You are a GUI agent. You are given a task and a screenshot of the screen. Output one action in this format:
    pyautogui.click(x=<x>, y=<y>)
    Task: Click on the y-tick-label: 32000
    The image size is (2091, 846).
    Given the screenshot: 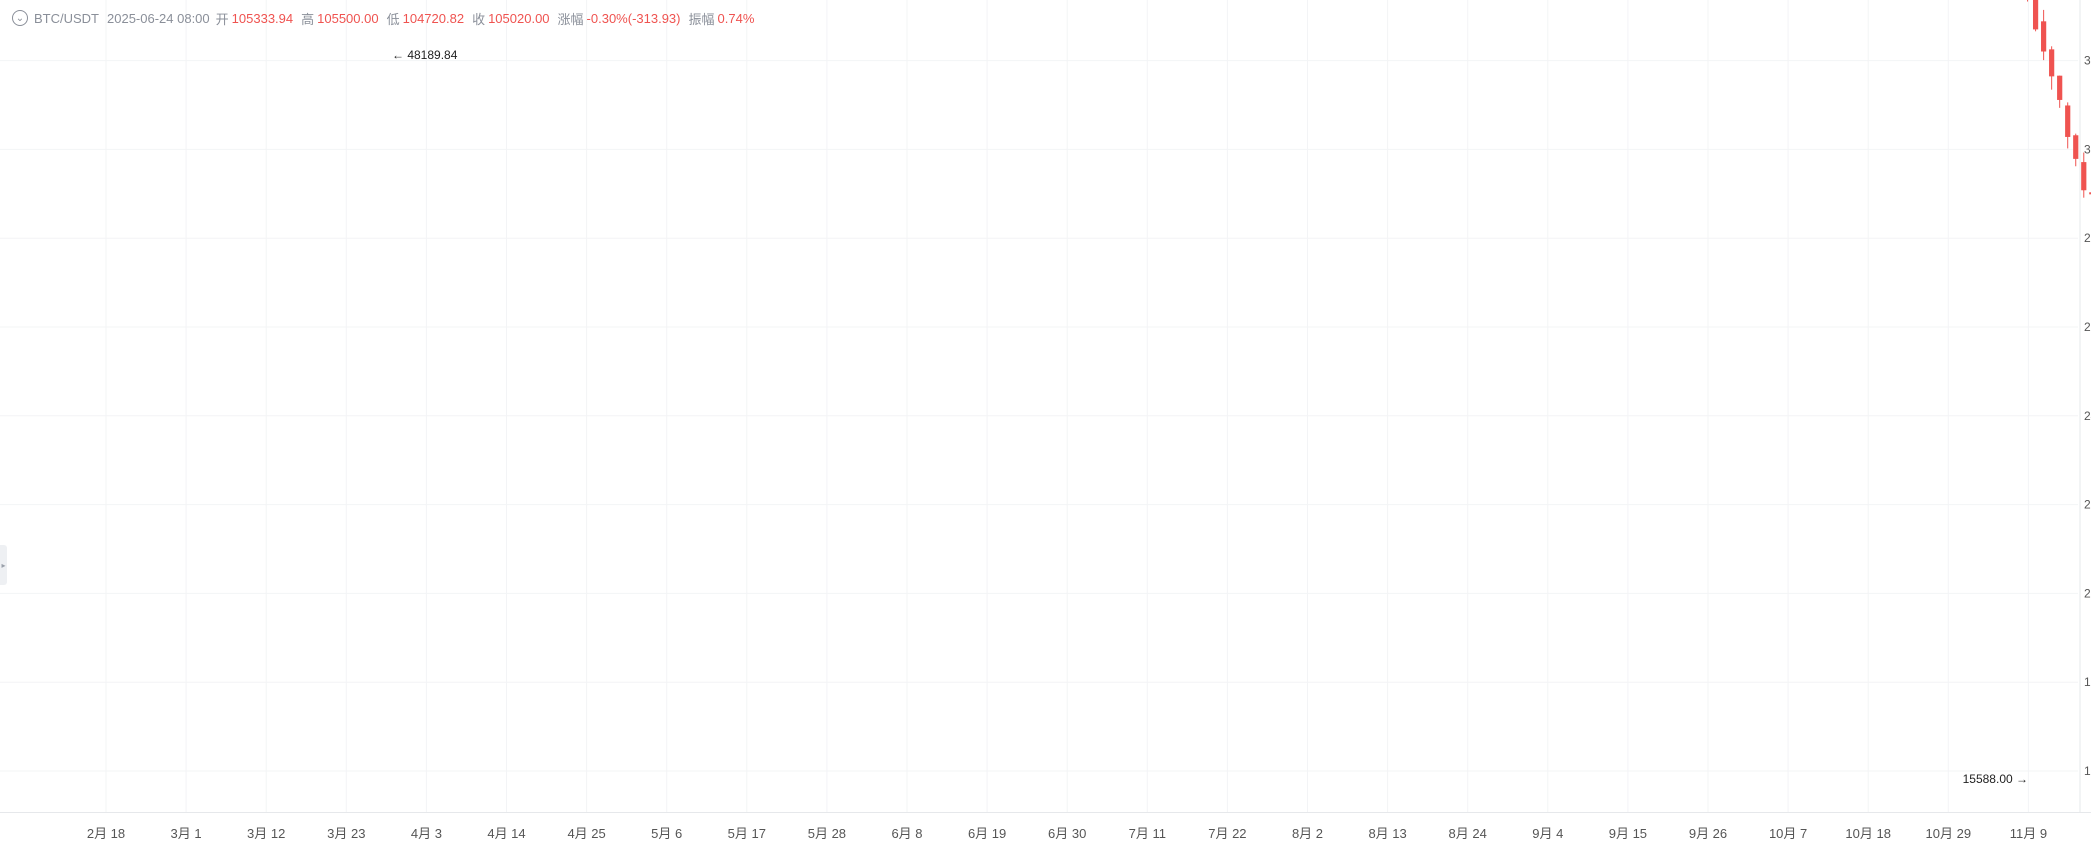 What is the action you would take?
    pyautogui.click(x=2087, y=61)
    